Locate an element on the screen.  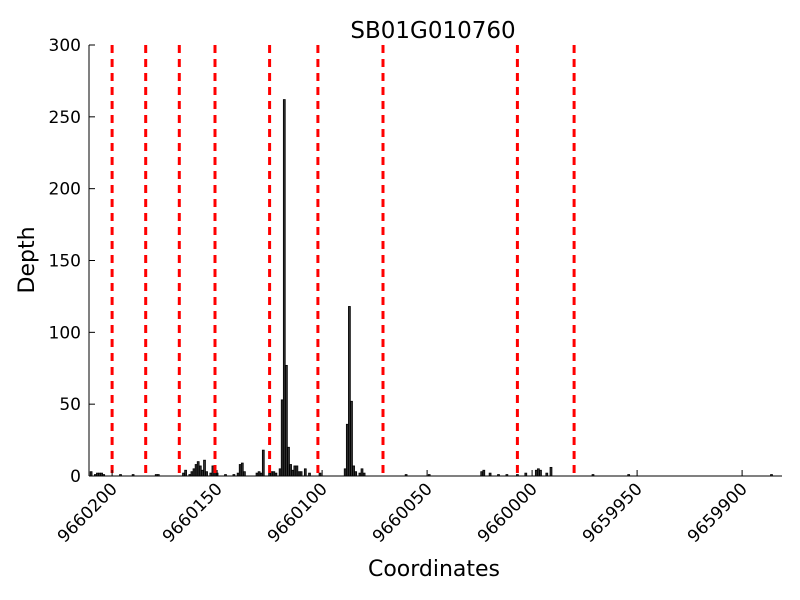
y-tick-label: 300 is located at coordinates (65, 46).